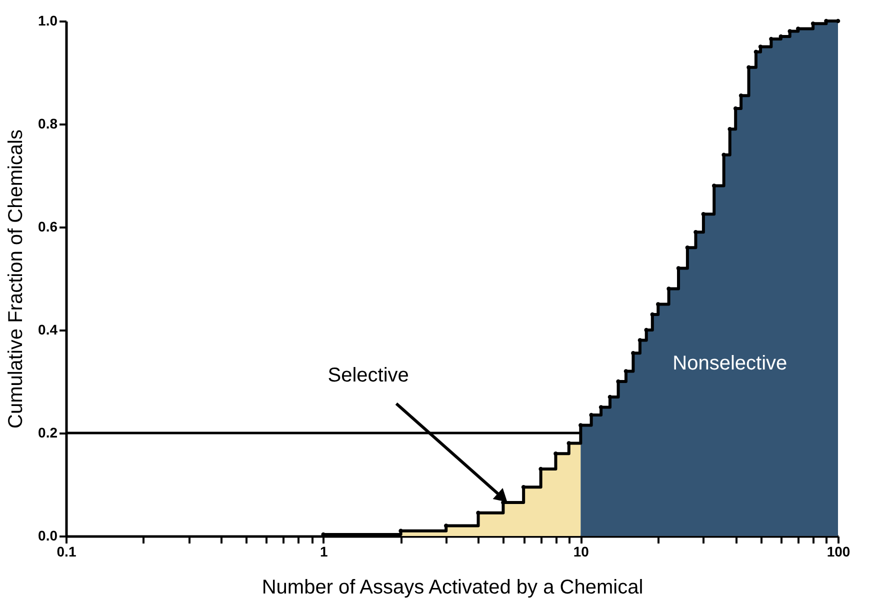 The height and width of the screenshot is (615, 881). What do you see at coordinates (453, 587) in the screenshot?
I see `x-axis-title: Number of Assays Activated by a Chemical` at bounding box center [453, 587].